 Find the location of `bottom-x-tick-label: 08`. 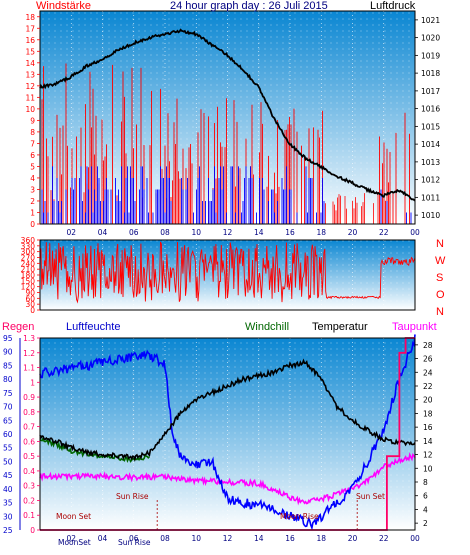

bottom-x-tick-label: 08 is located at coordinates (165, 538).